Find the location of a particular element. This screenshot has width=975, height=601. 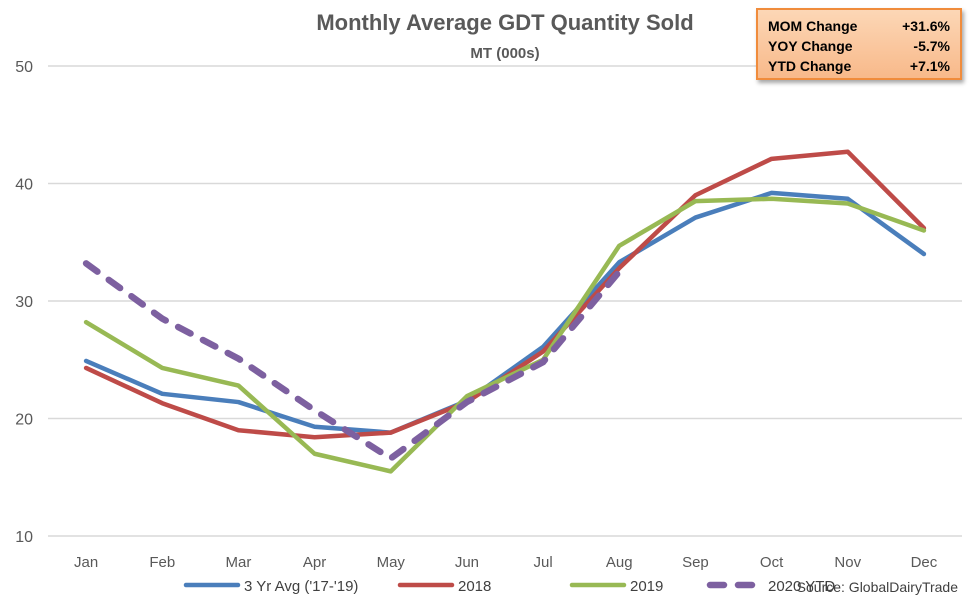

y-axis-ticks: 10 20 30 40 50 is located at coordinates (24, 302).